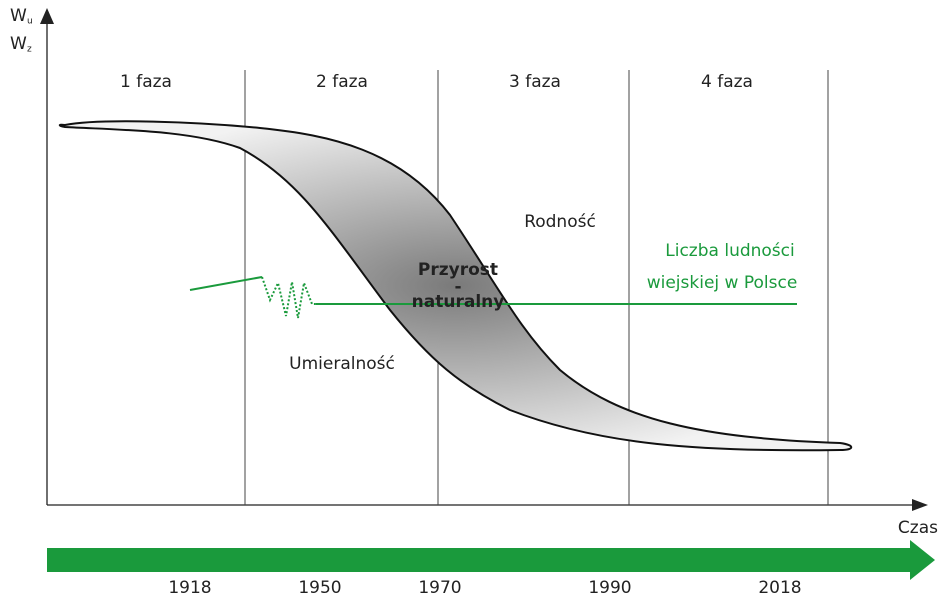 The width and height of the screenshot is (942, 595). I want to click on phase-label: 4 faza, so click(727, 82).